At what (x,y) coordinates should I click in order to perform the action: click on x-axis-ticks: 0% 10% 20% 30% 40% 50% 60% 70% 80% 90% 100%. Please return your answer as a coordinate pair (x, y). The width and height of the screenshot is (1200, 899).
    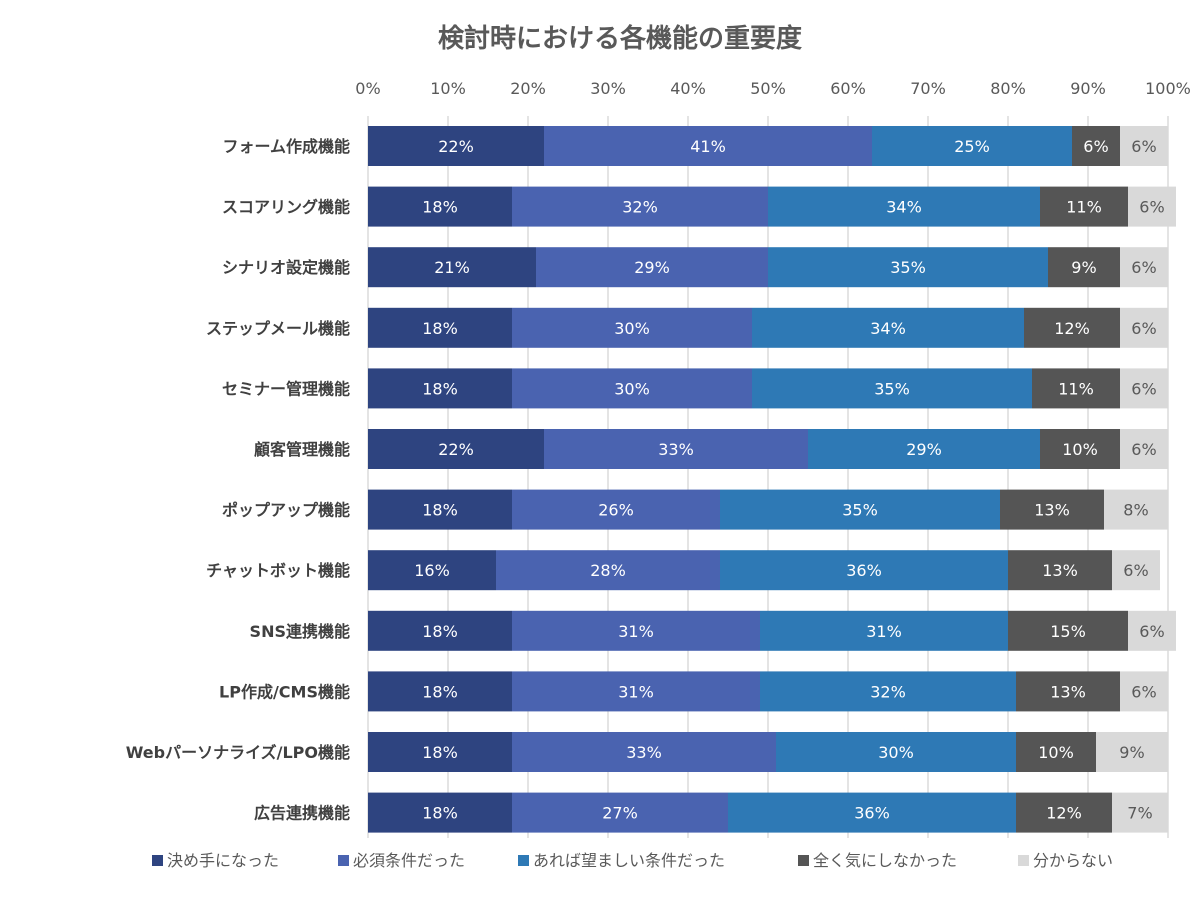
    Looking at the image, I should click on (773, 88).